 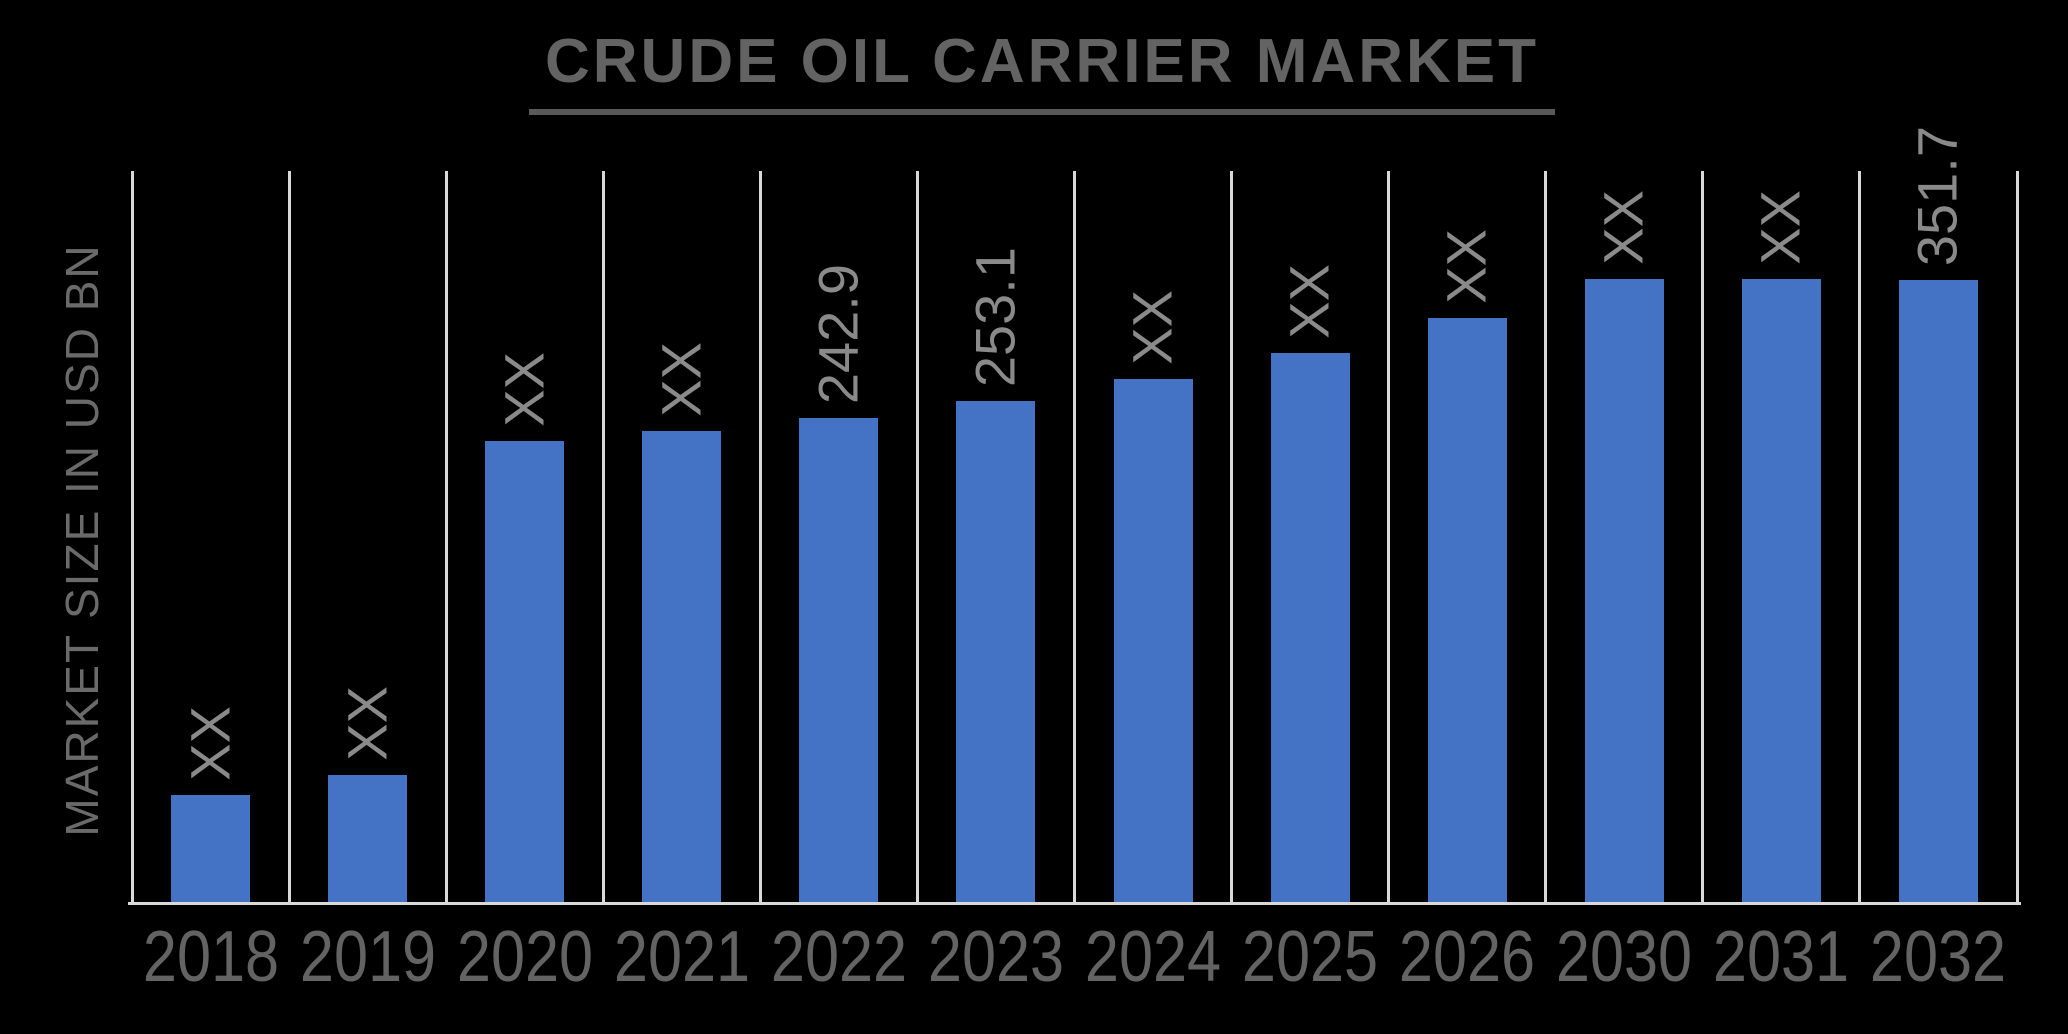 What do you see at coordinates (367, 723) in the screenshot?
I see `bar-value-label-2019: XX` at bounding box center [367, 723].